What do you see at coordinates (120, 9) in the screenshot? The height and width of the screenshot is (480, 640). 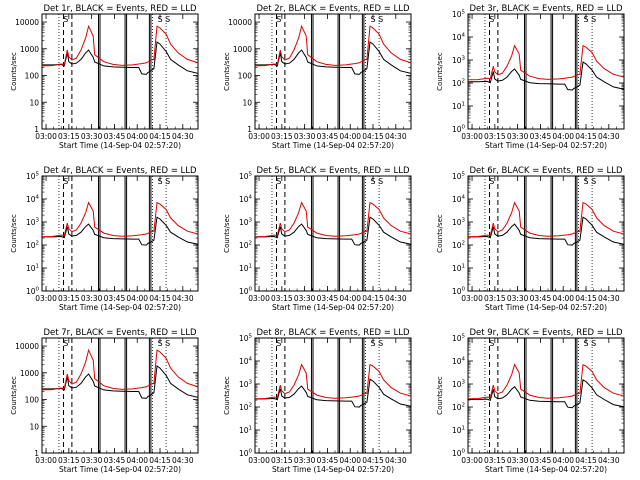 I see `chart-title: Det 1r, BLACK = Events, RED = LLD` at bounding box center [120, 9].